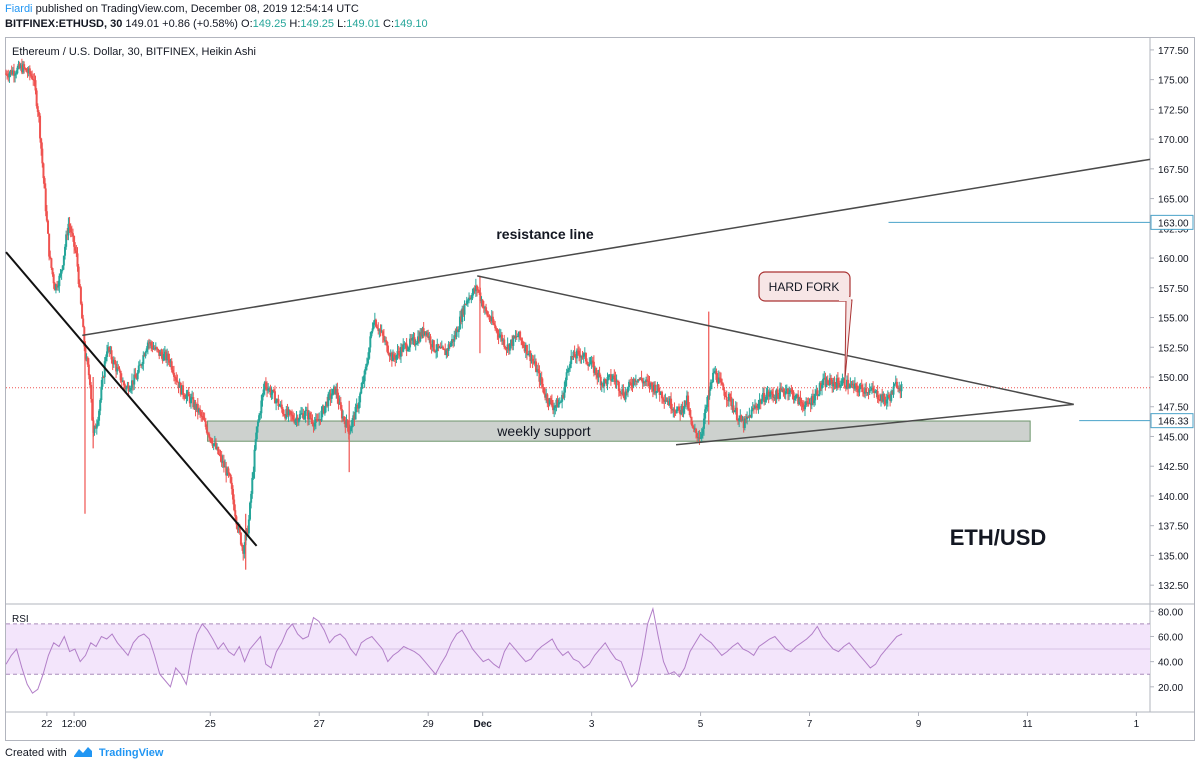  What do you see at coordinates (1170, 663) in the screenshot?
I see `rsi-y-tick-label: 40.00` at bounding box center [1170, 663].